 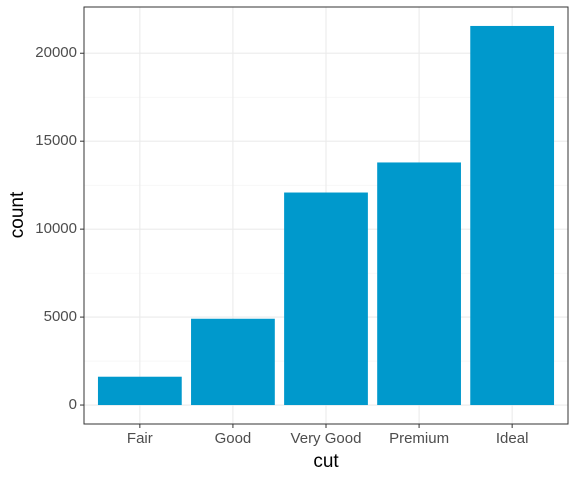 I want to click on y-tick-label: 10000, so click(x=56, y=228).